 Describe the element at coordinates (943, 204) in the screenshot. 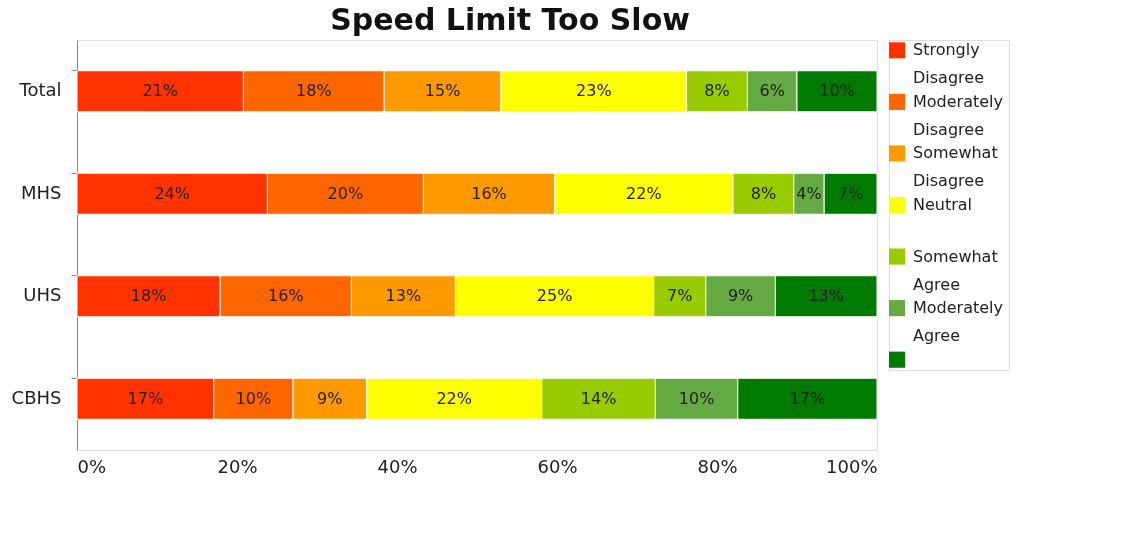

I see `legend-label: Neutral` at that location.